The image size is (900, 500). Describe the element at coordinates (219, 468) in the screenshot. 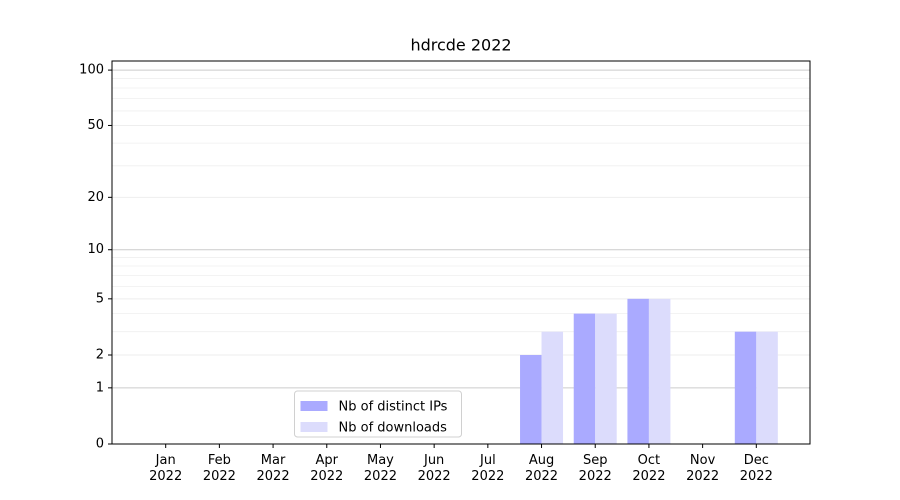

I see `x-tick-label: Feb 2022` at that location.